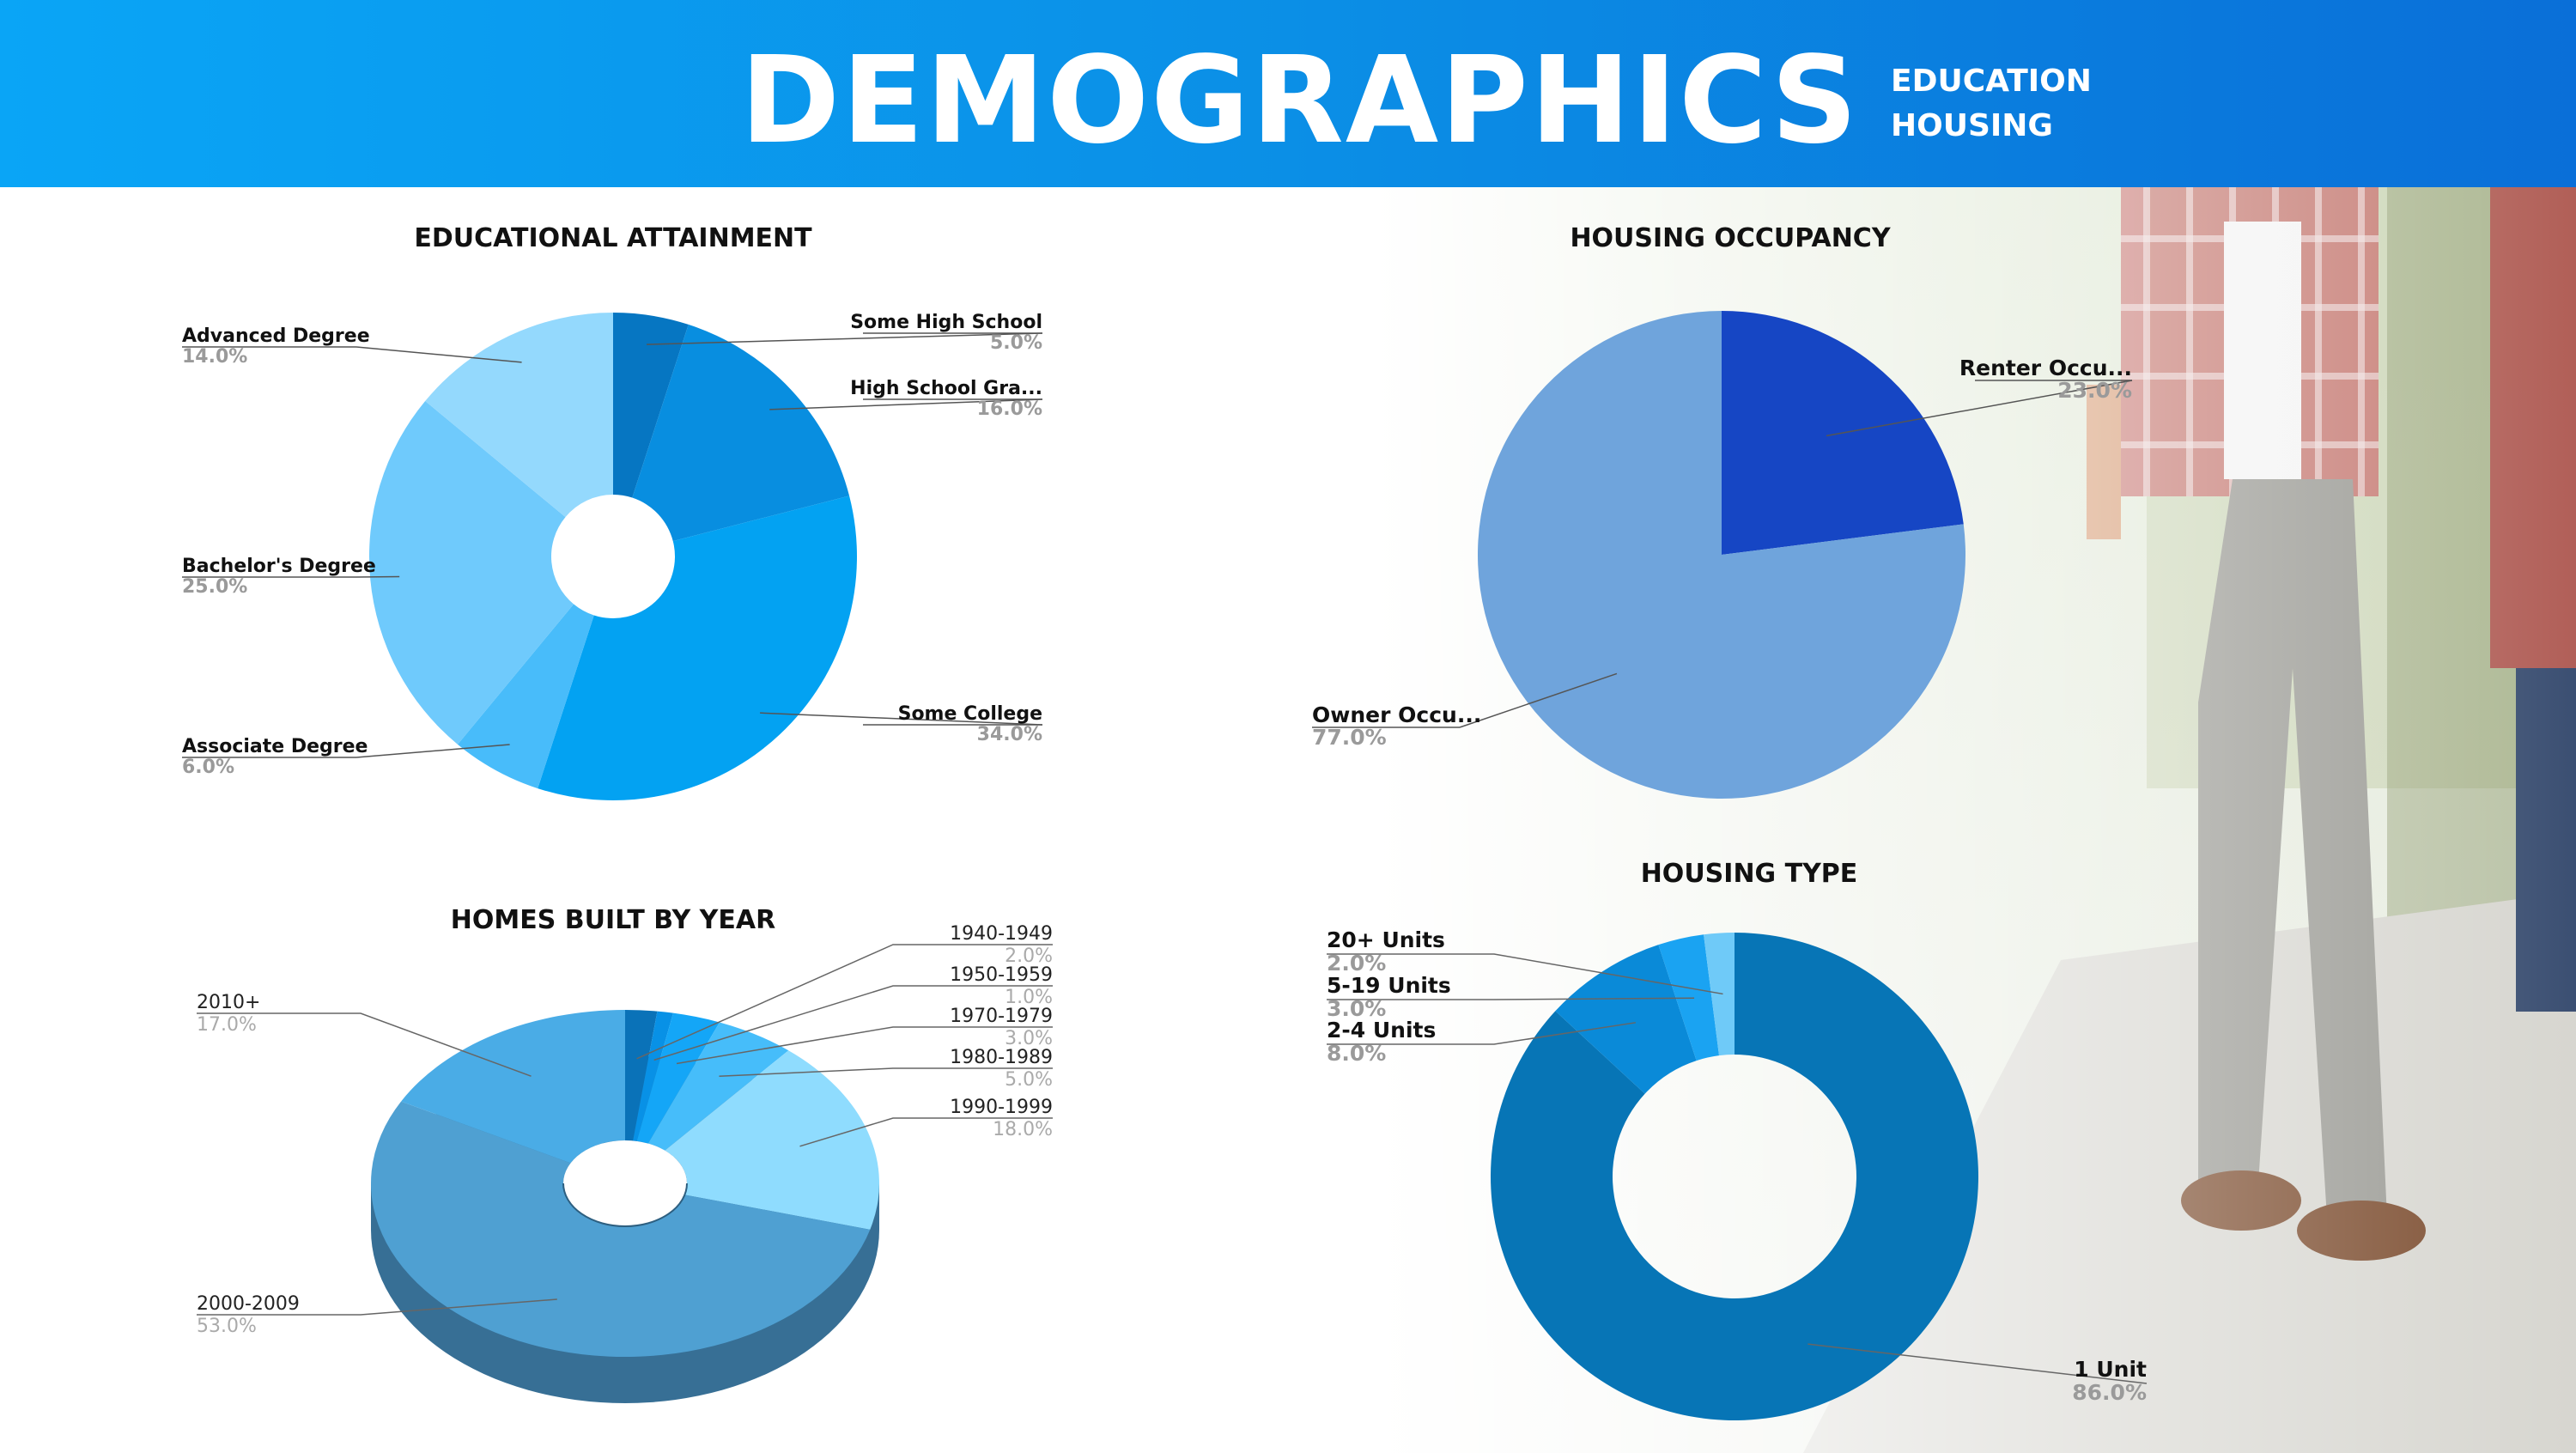  Describe the element at coordinates (227, 1025) in the screenshot. I see `slice-percent: 17.0%` at that location.